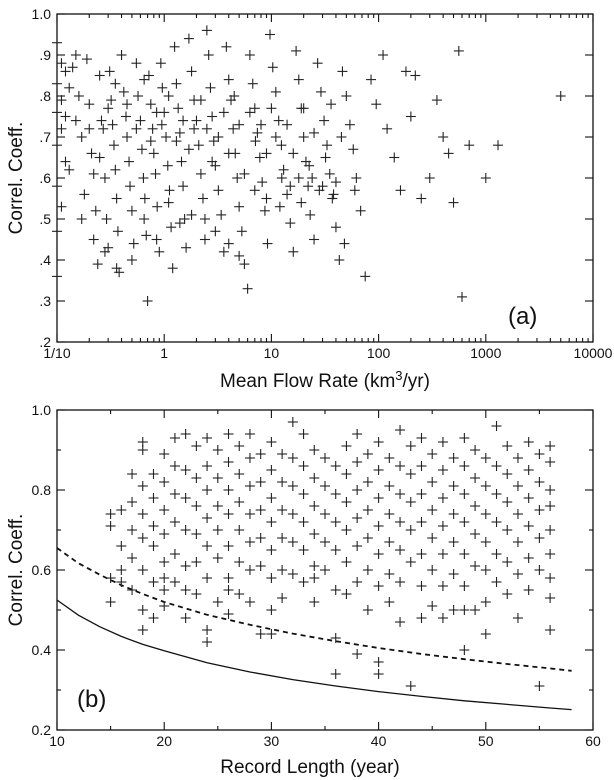 The height and width of the screenshot is (780, 614). What do you see at coordinates (42, 410) in the screenshot?
I see `y-tick-label-b: 1.0` at bounding box center [42, 410].